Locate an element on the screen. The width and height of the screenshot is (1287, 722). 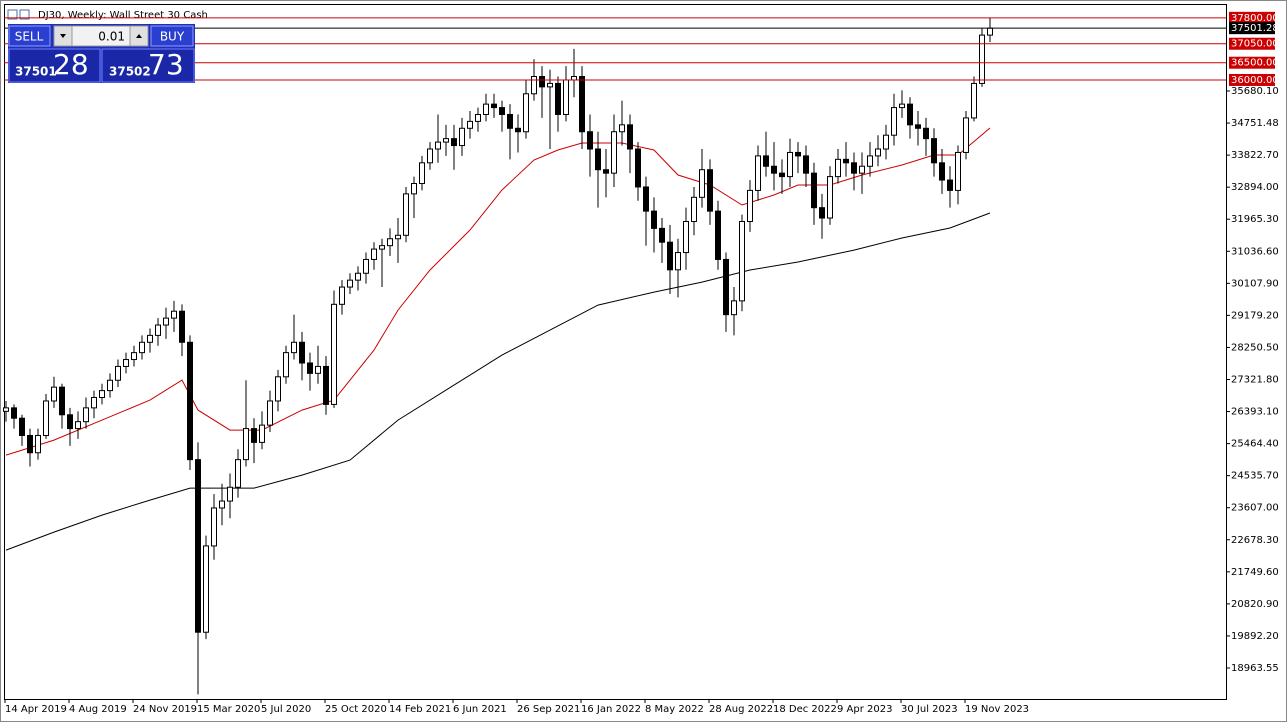
ask-box is located at coordinates (148, 65).